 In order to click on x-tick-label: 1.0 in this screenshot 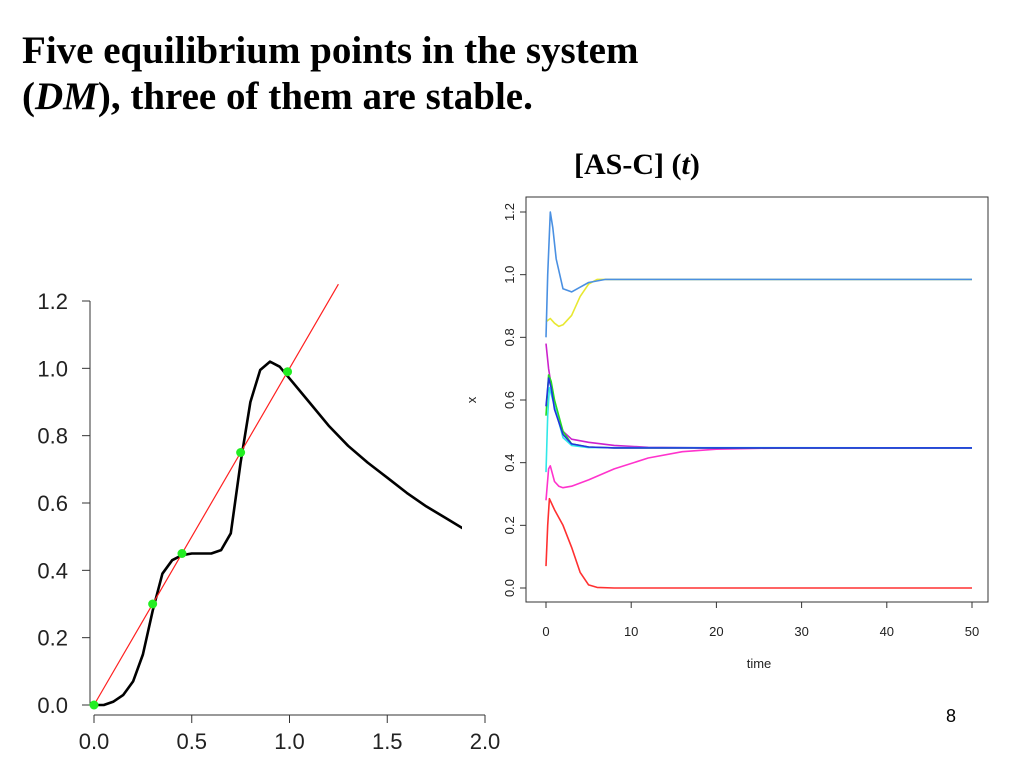, I will do `click(289, 741)`.